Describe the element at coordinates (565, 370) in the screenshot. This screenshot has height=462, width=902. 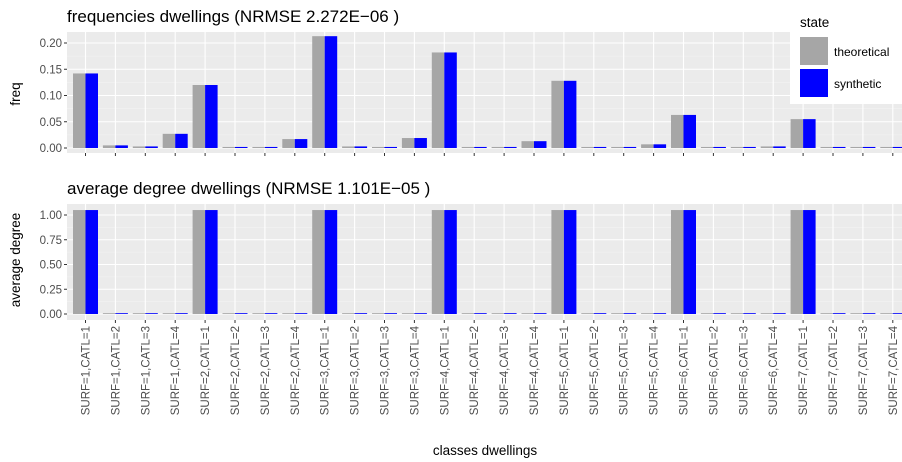
I see `x-tick-label: SURF=5,CATL=1` at that location.